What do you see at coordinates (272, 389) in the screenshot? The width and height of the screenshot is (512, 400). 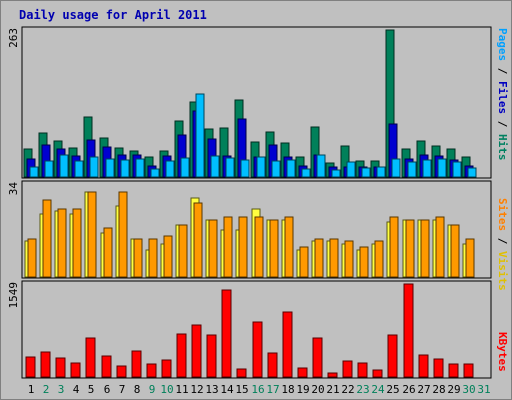 I see `x-tick-label-day-17: 17` at bounding box center [272, 389].